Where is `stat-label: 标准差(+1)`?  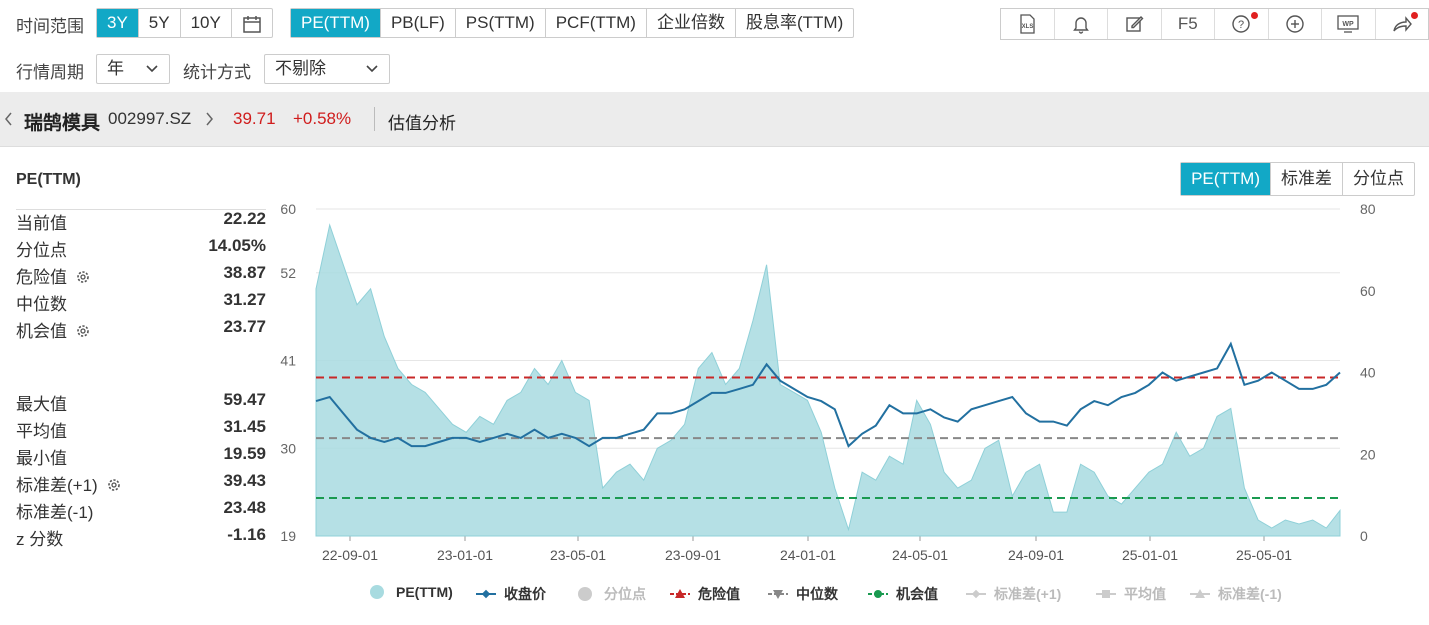
stat-label: 标准差(+1) is located at coordinates (57, 485).